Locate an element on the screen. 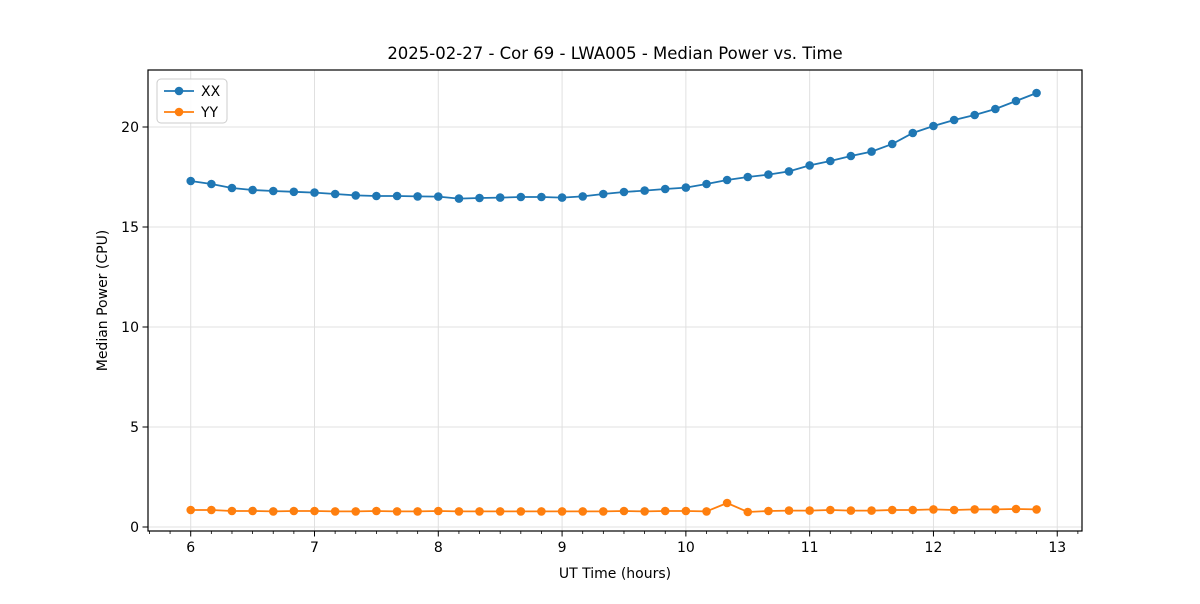 This screenshot has height=604, width=1200. series-line-xx is located at coordinates (613, 146).